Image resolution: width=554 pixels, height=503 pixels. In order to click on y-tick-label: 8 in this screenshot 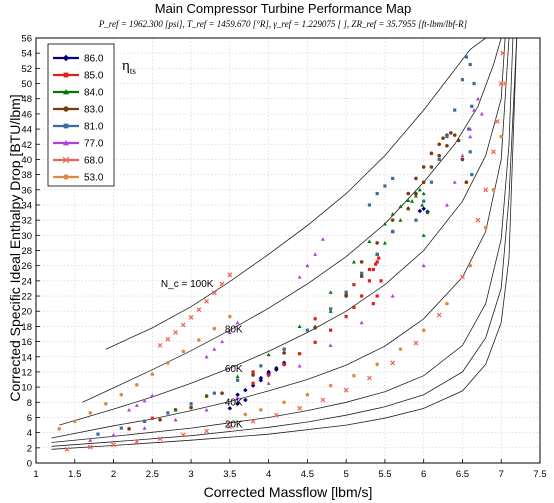, I will do `click(29, 403)`.